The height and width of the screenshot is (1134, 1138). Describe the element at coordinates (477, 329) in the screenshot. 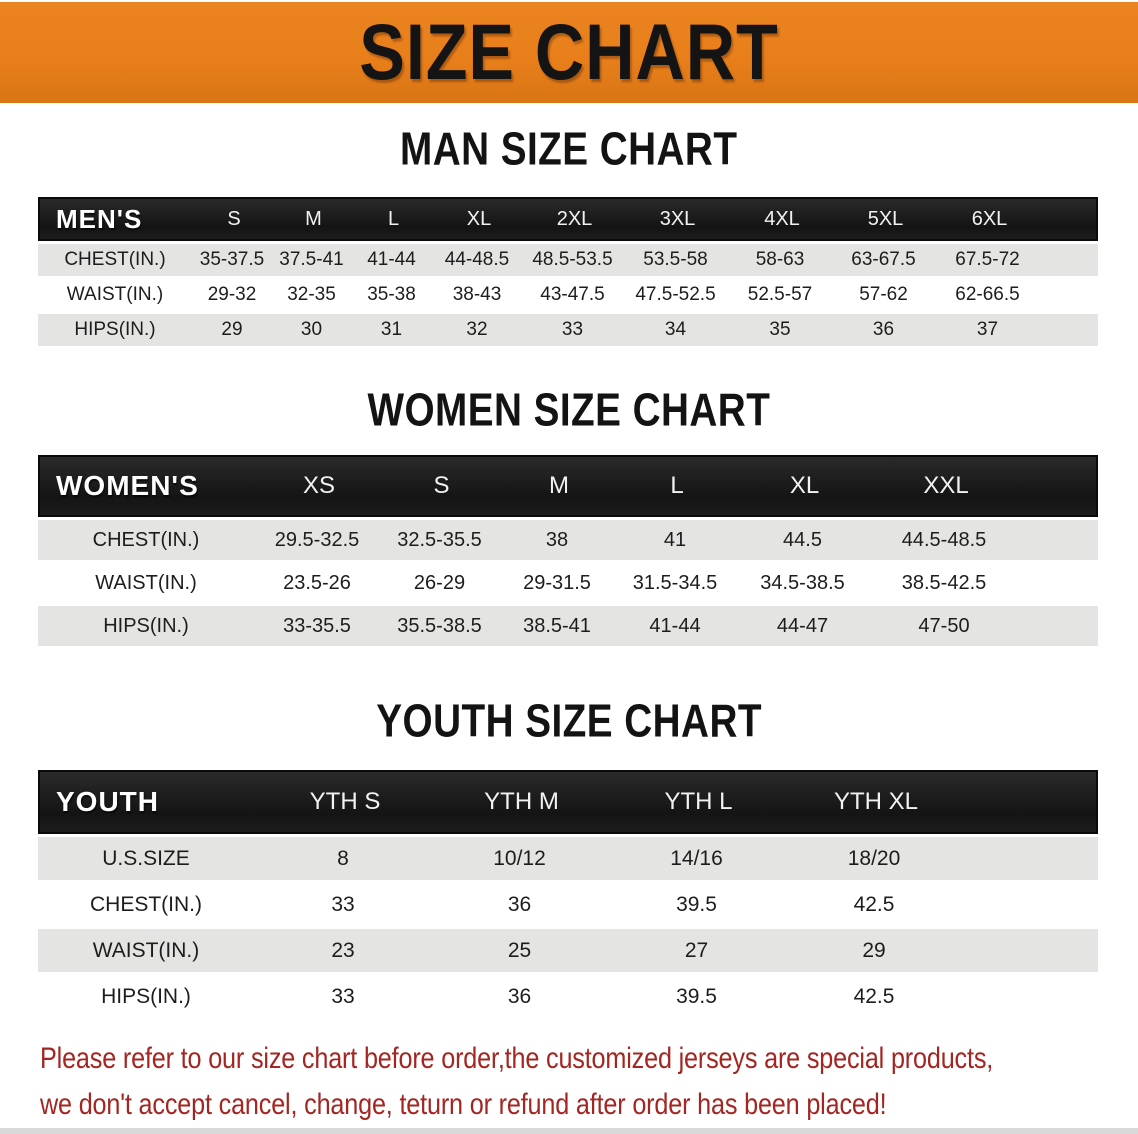

I see `size-value: 32` at that location.